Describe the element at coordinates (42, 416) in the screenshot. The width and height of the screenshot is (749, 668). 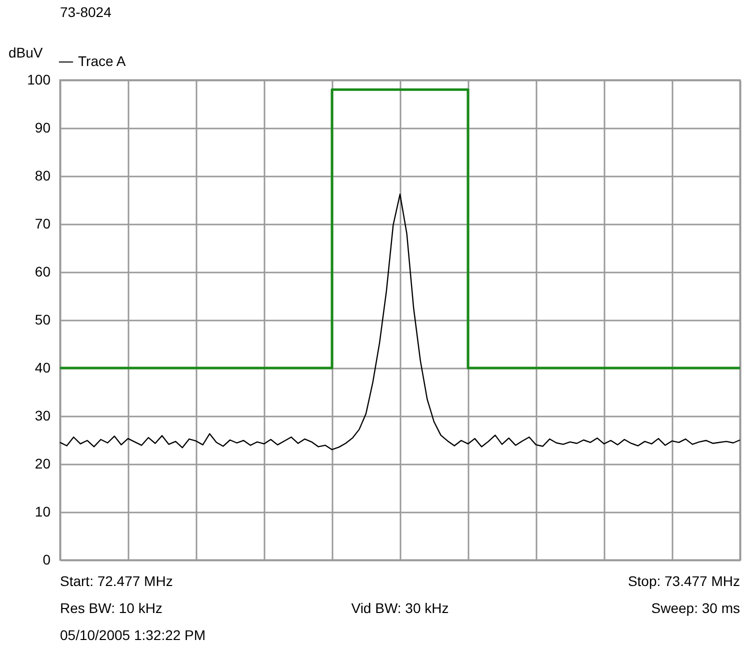
I see `y-tick-label: 30` at that location.